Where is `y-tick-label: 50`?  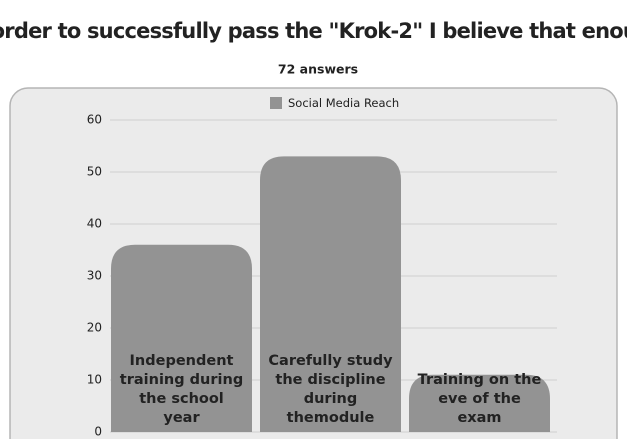
y-tick-label: 50 is located at coordinates (94, 172).